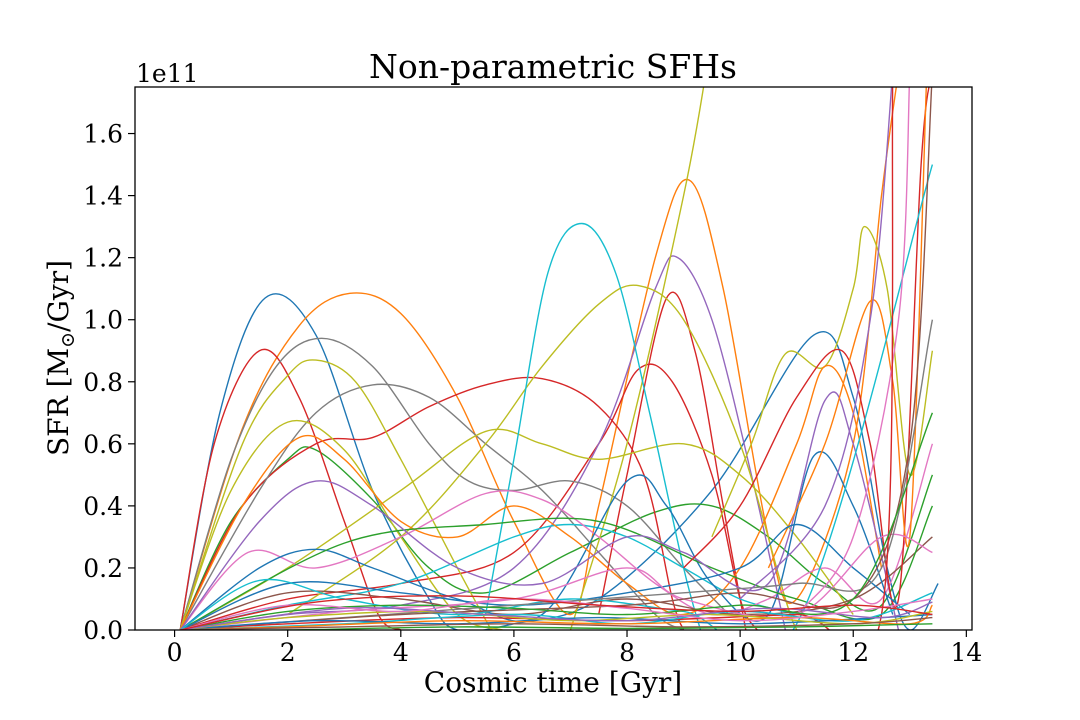 This screenshot has height=720, width=1080. I want to click on x-tick-label: 6, so click(514, 652).